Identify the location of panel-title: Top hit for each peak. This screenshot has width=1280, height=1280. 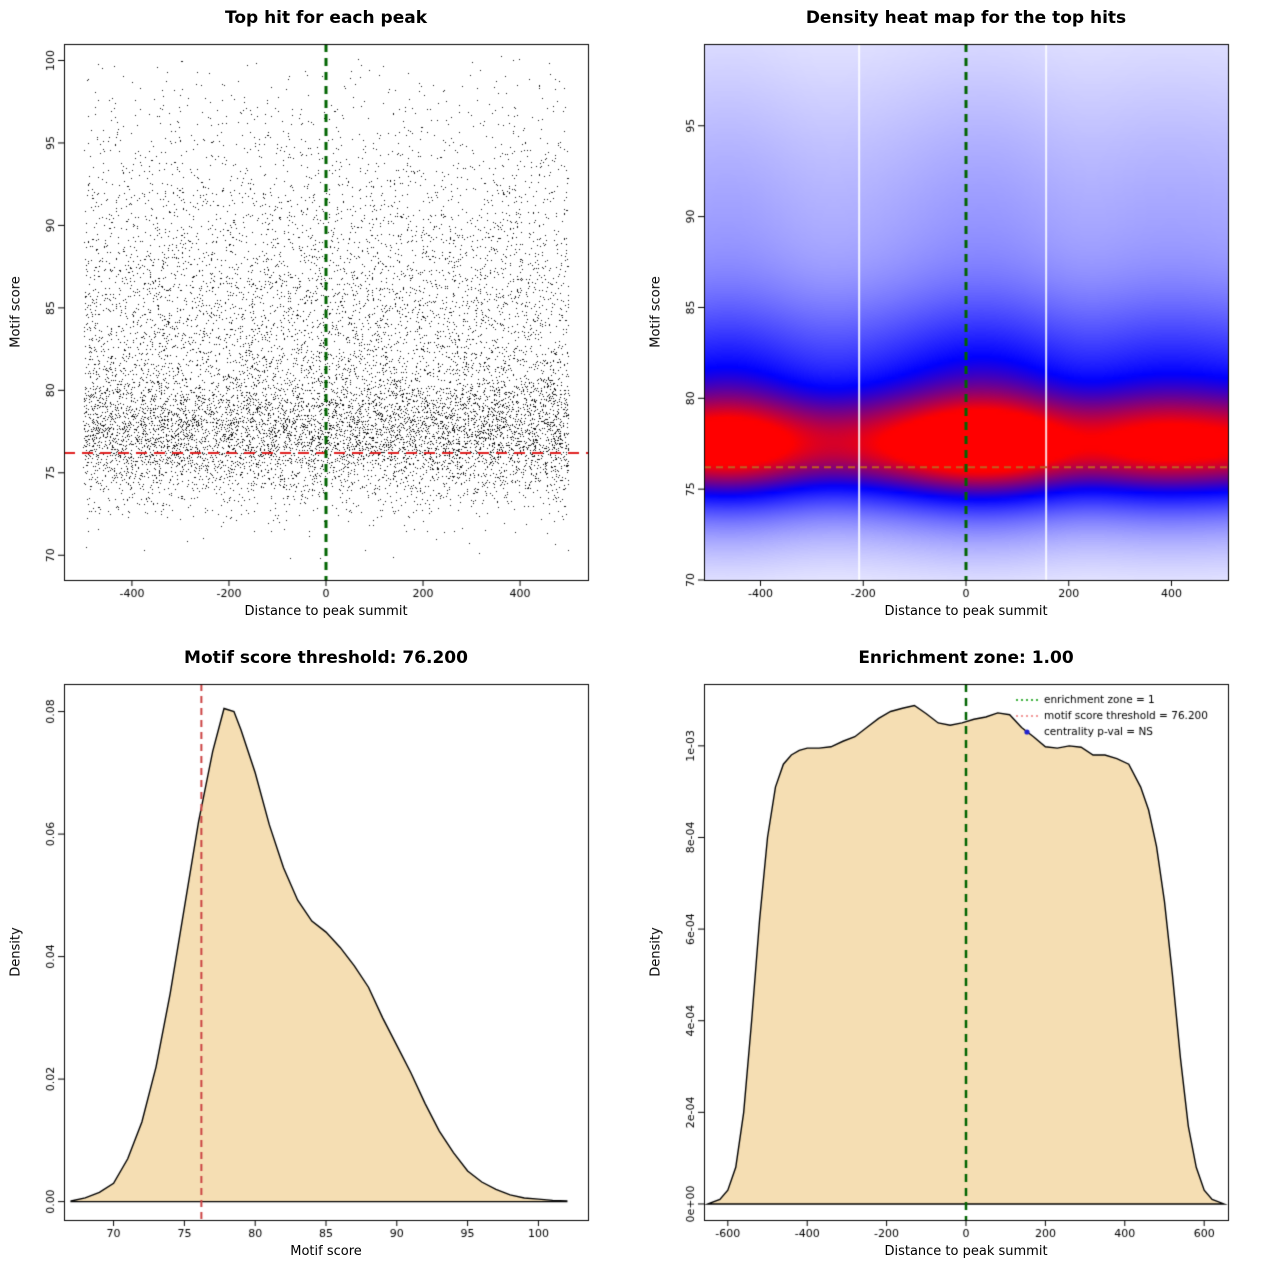
(326, 18).